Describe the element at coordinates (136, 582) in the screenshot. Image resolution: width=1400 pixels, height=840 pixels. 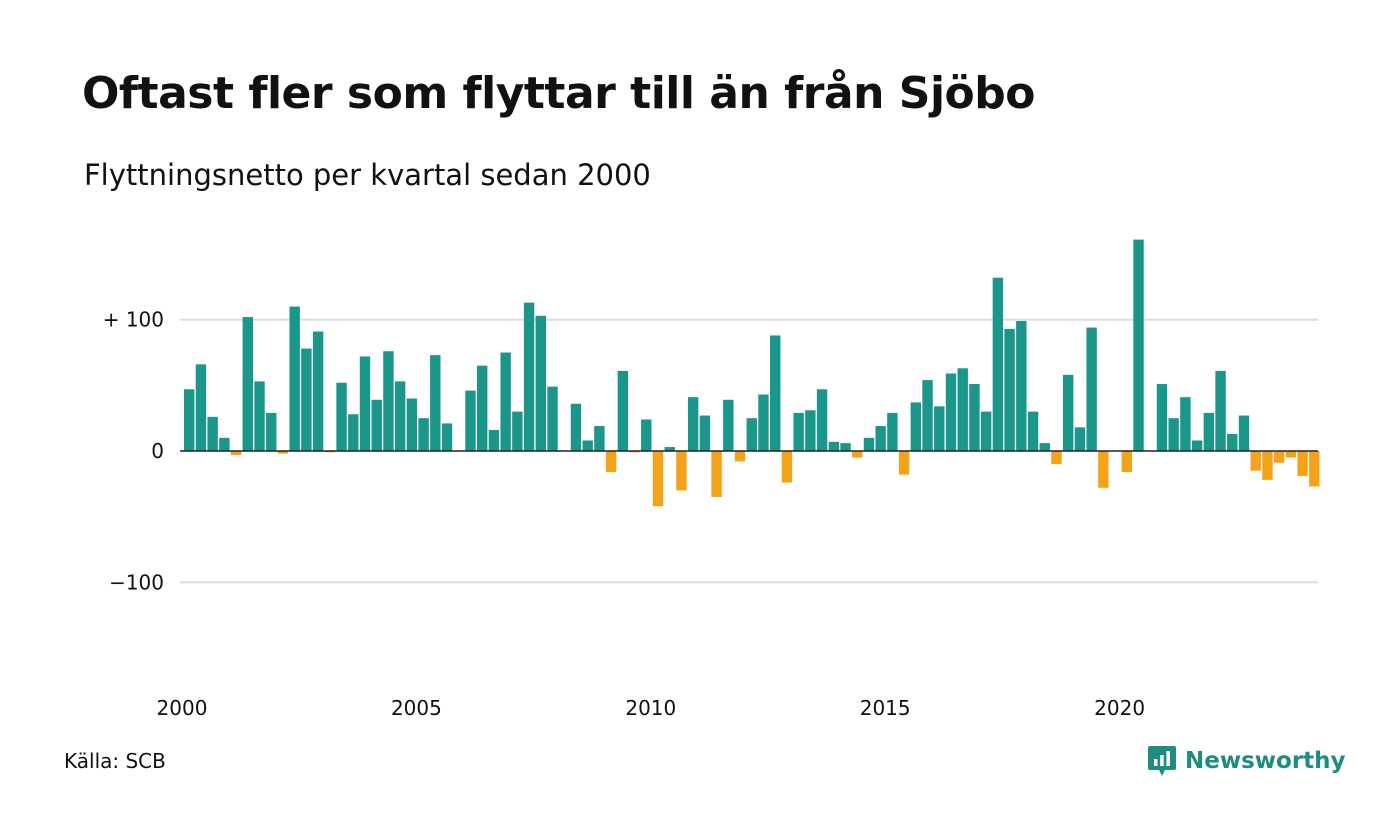
I see `y-tick-label: −100` at that location.